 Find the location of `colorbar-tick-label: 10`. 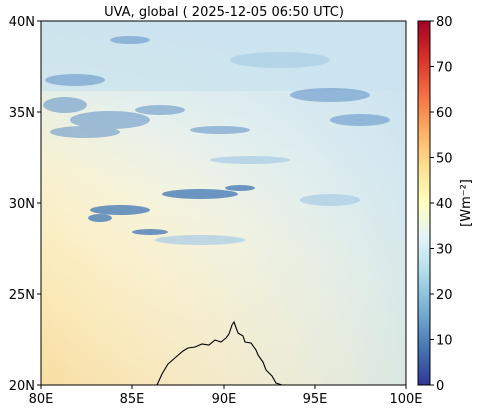

colorbar-tick-label: 10 is located at coordinates (444, 341).